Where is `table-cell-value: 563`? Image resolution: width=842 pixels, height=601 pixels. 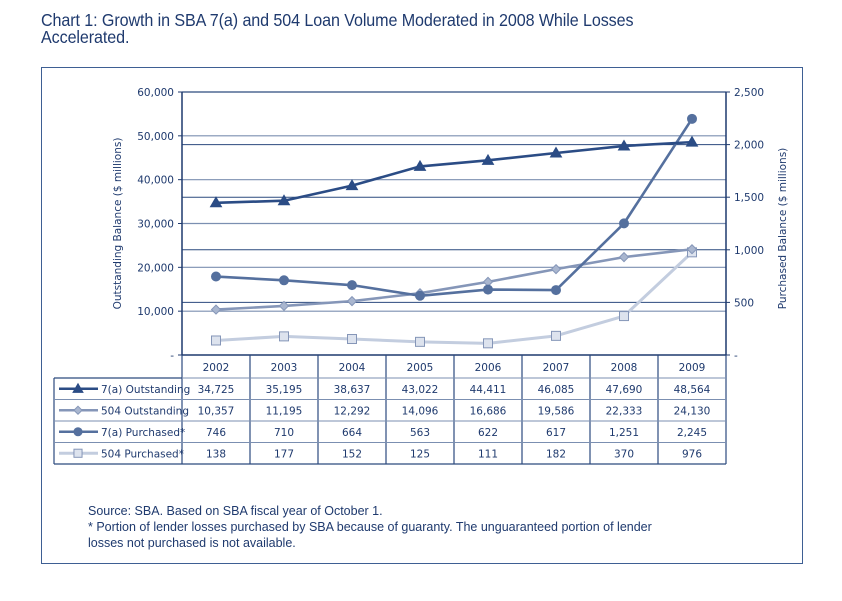 table-cell-value: 563 is located at coordinates (420, 433).